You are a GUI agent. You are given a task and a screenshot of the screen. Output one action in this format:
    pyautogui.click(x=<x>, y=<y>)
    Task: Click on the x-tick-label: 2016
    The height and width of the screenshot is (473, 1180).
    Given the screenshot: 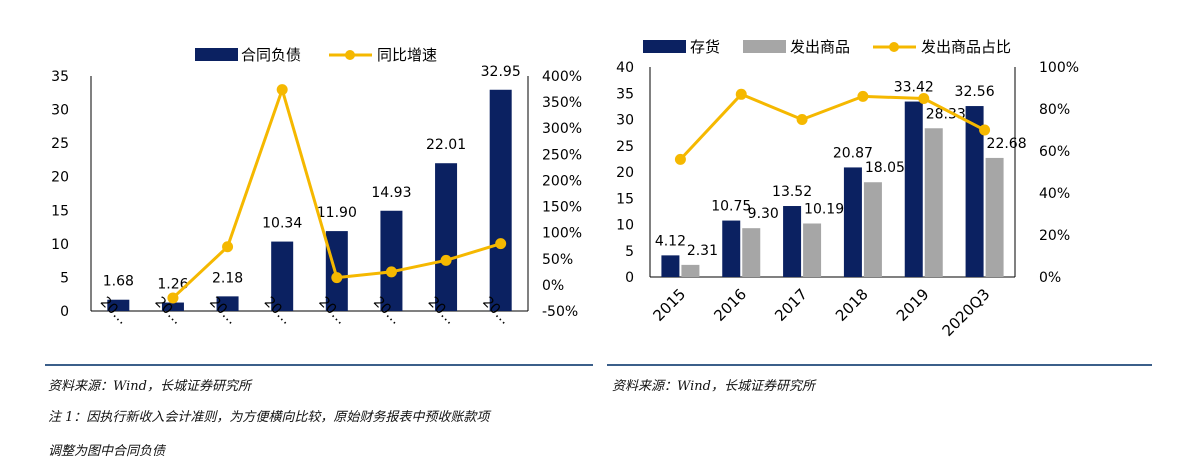 What is the action you would take?
    pyautogui.click(x=730, y=305)
    